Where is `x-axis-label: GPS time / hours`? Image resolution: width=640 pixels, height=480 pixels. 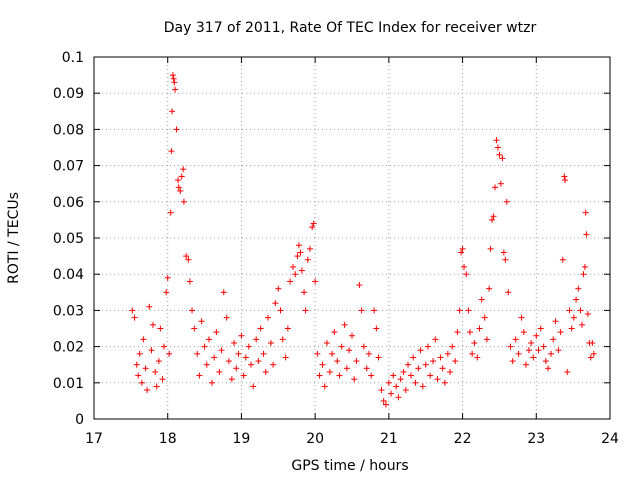
x-axis-label: GPS time / hours is located at coordinates (349, 466).